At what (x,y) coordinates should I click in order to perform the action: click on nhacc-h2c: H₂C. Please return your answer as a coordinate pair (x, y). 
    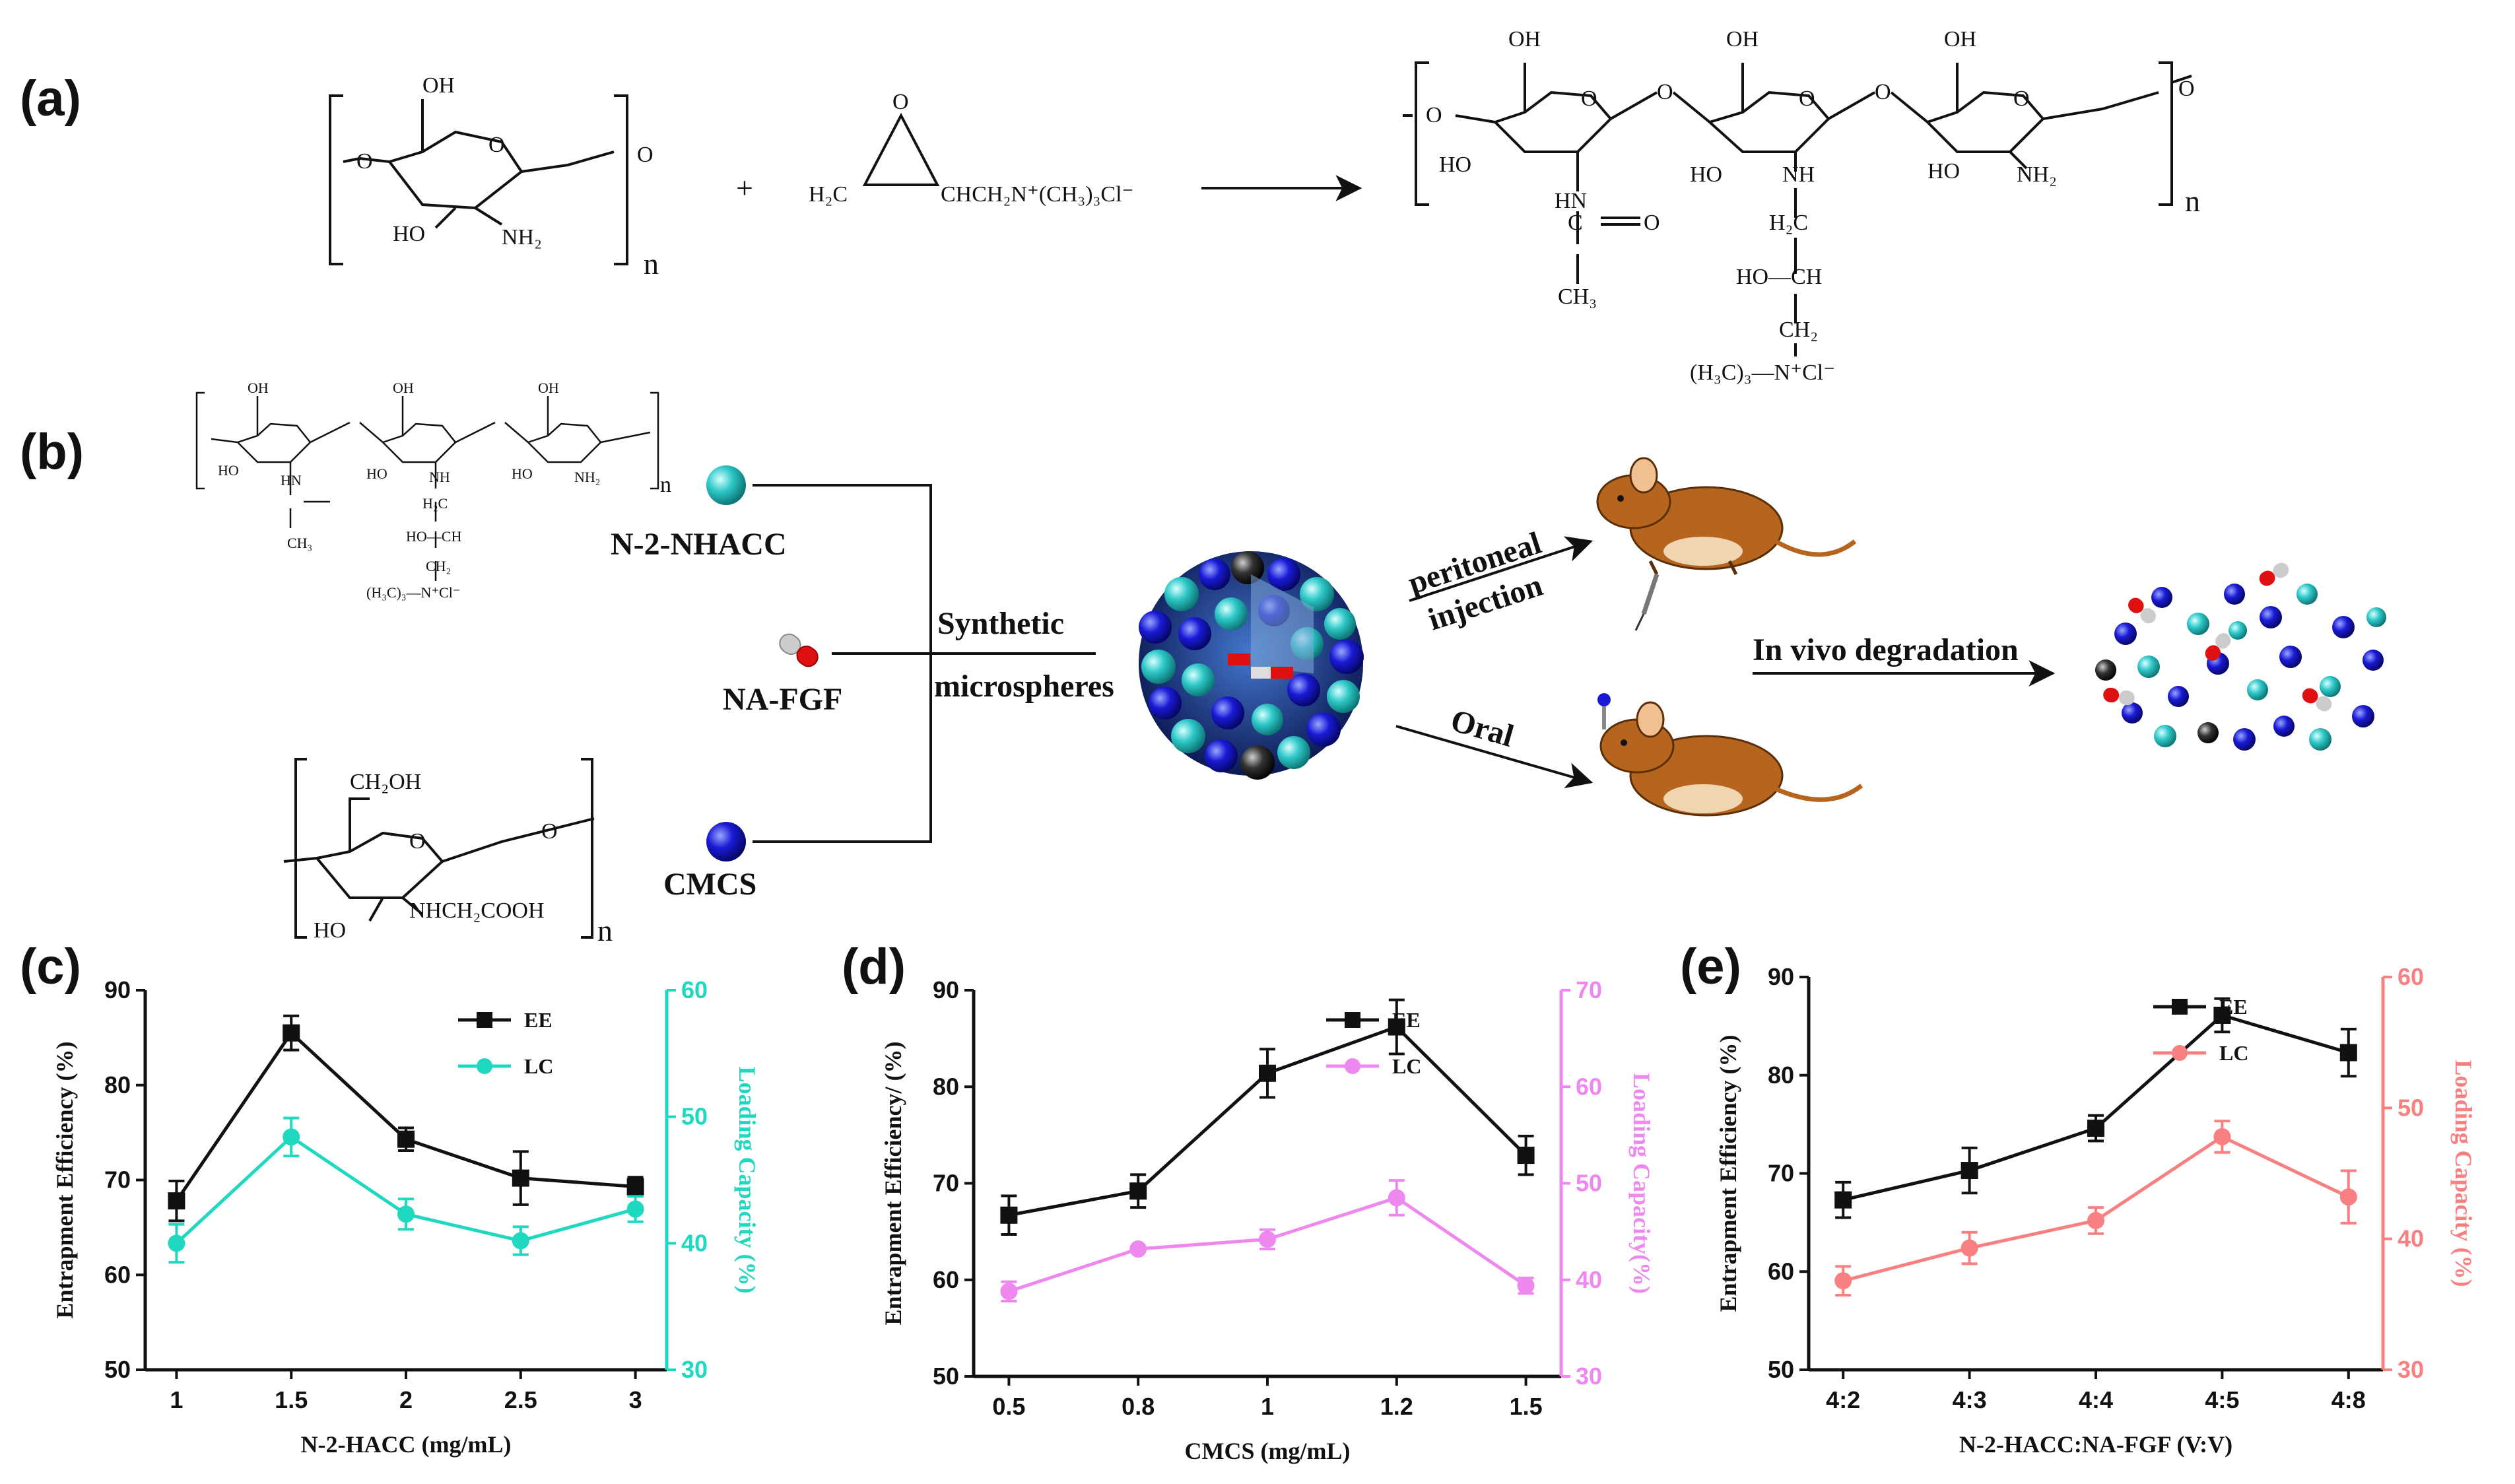
    Looking at the image, I should click on (435, 503).